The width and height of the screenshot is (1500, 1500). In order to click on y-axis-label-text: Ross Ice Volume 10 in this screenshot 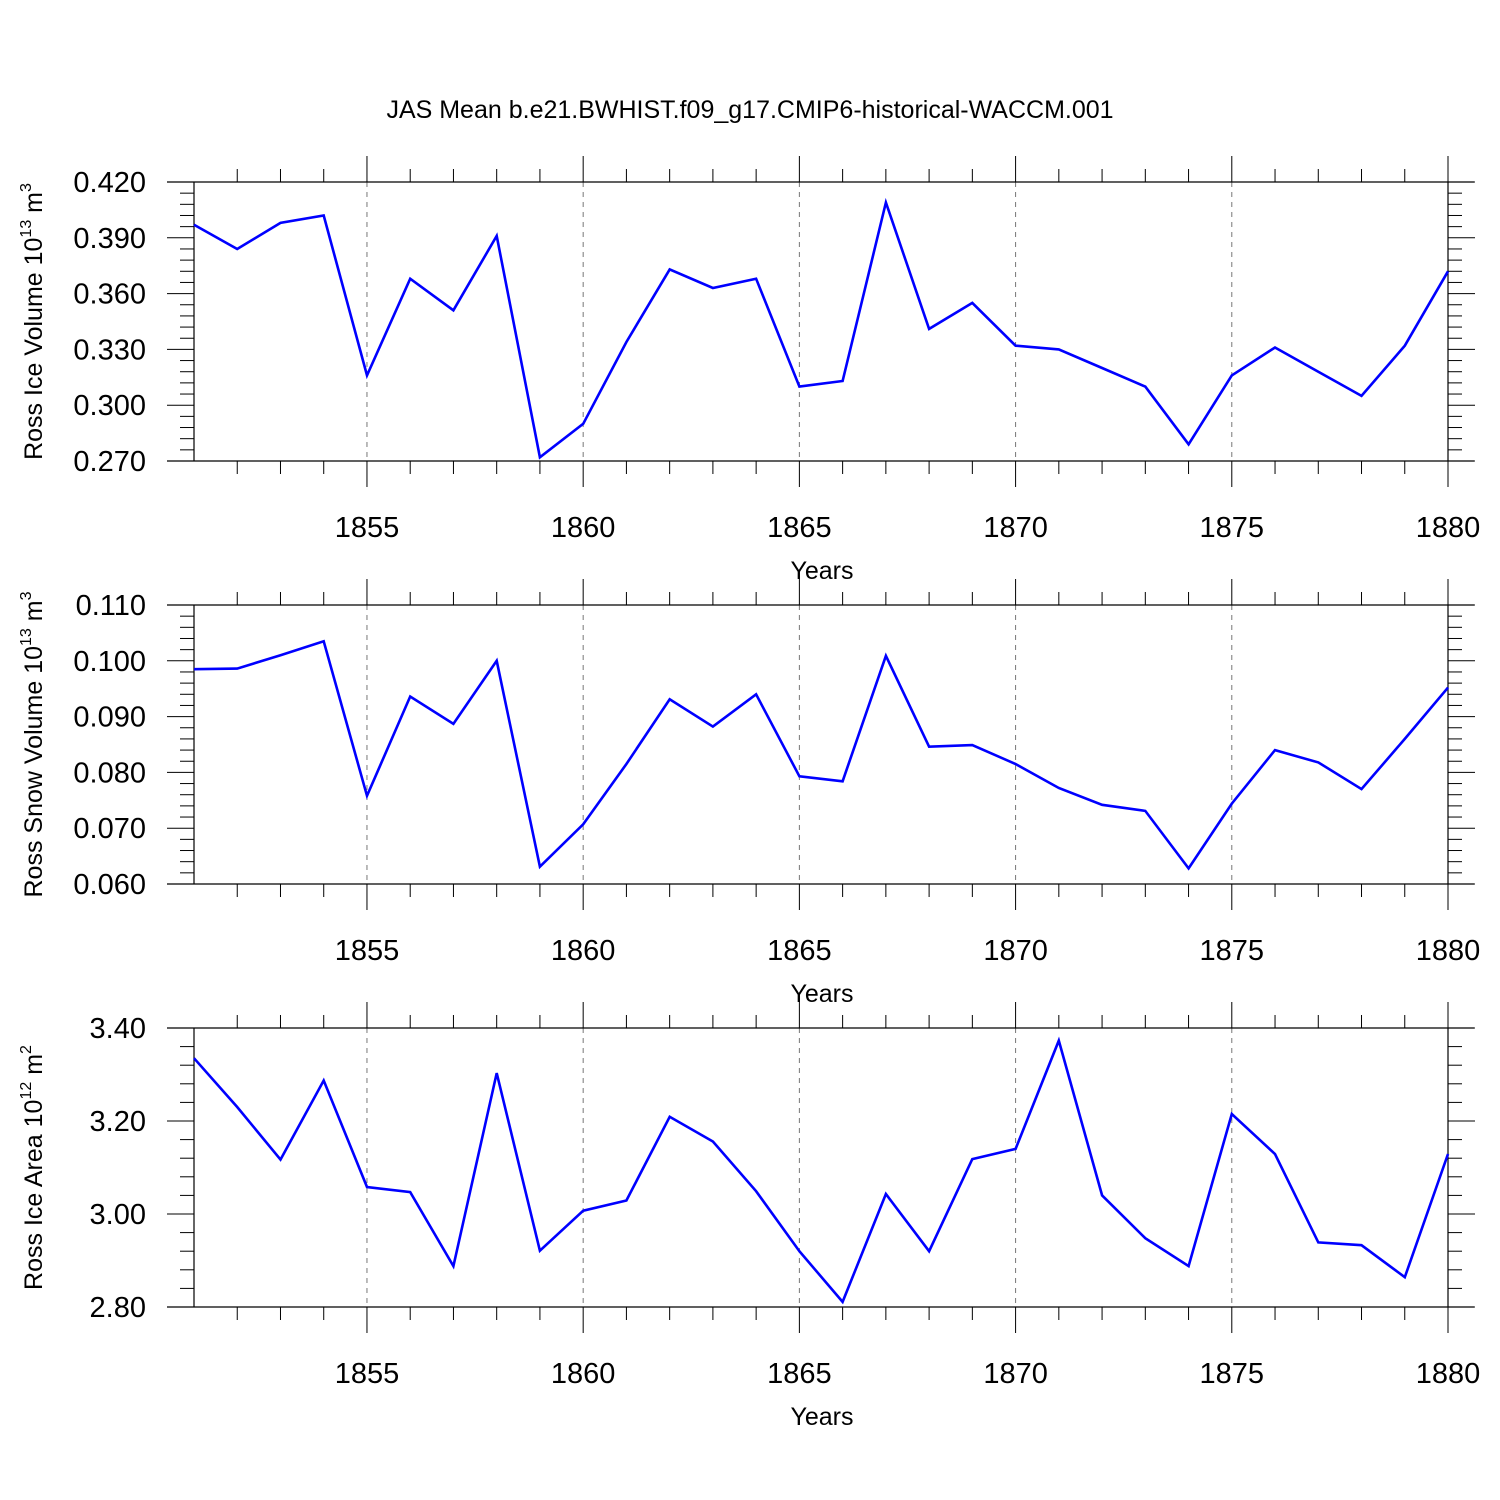, I will do `click(34, 349)`.